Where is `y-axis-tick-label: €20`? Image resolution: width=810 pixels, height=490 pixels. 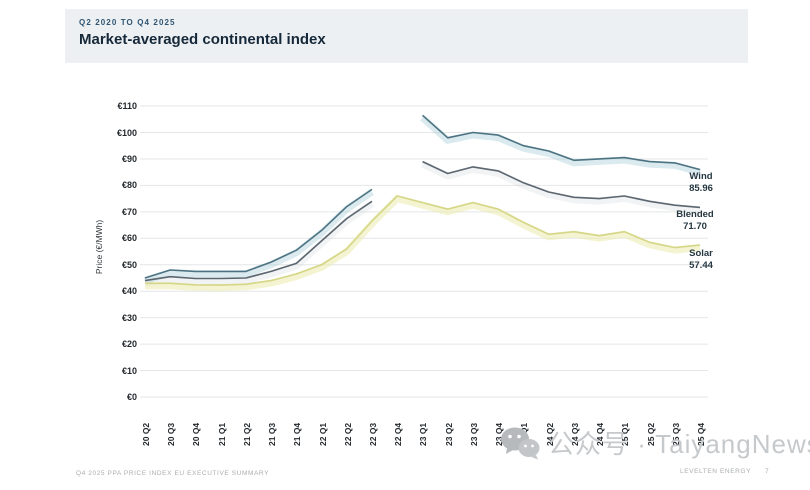 y-axis-tick-label: €20 is located at coordinates (129, 344).